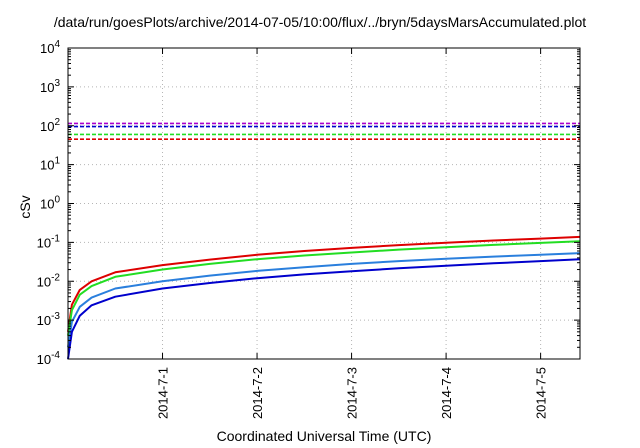 The height and width of the screenshot is (448, 640). I want to click on x-tick-label: 2014-7-2, so click(257, 393).